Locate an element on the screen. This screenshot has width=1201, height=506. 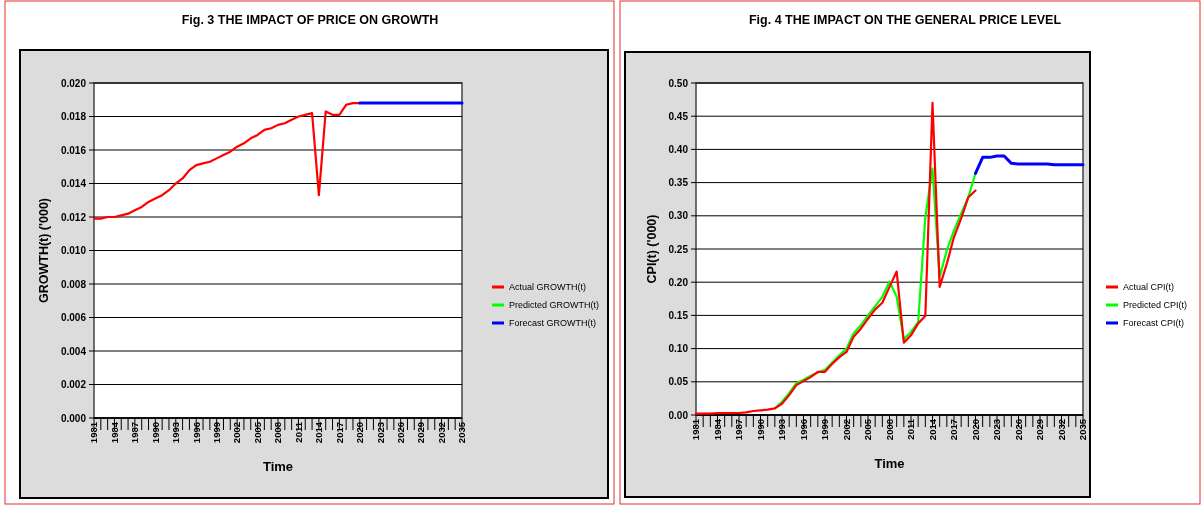
x-tick-label: 2020 is located at coordinates (360, 433).